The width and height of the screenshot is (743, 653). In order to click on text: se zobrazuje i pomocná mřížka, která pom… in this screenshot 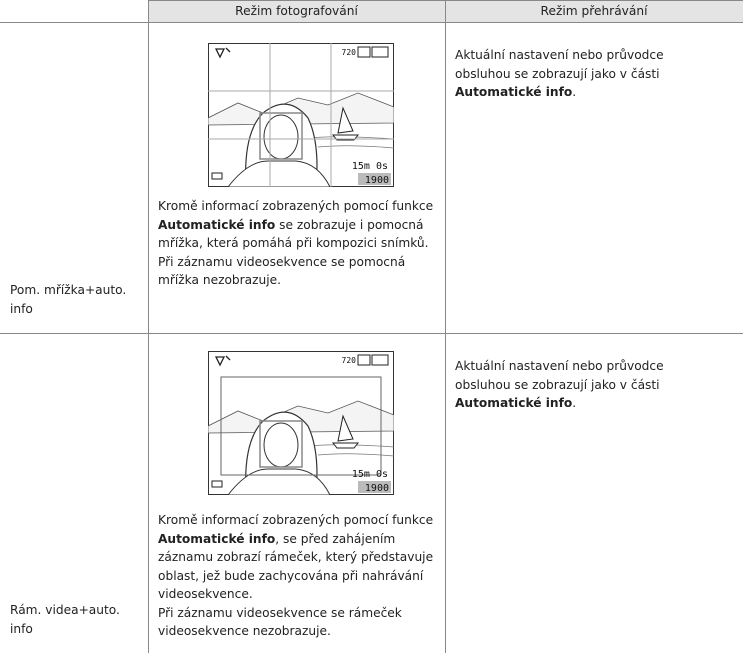, I will do `click(293, 234)`.